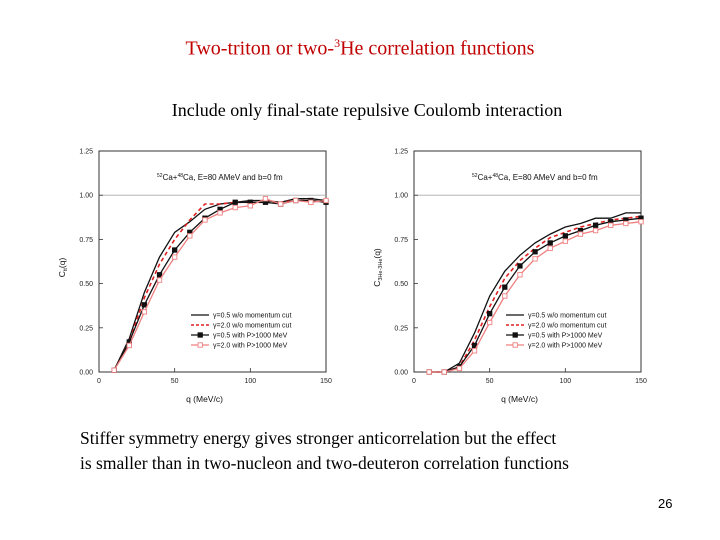 This screenshot has height=540, width=720. Describe the element at coordinates (170, 177) in the screenshot. I see `left-chart-title-text1: Ca+` at that location.